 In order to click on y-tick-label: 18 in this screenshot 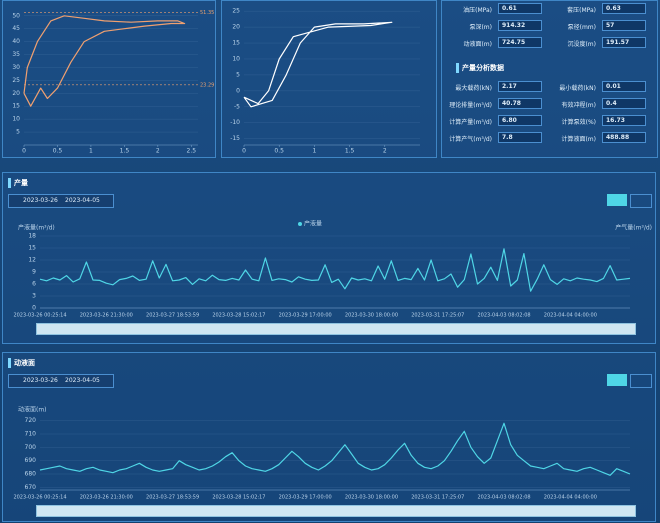, I will do `click(32, 236)`.